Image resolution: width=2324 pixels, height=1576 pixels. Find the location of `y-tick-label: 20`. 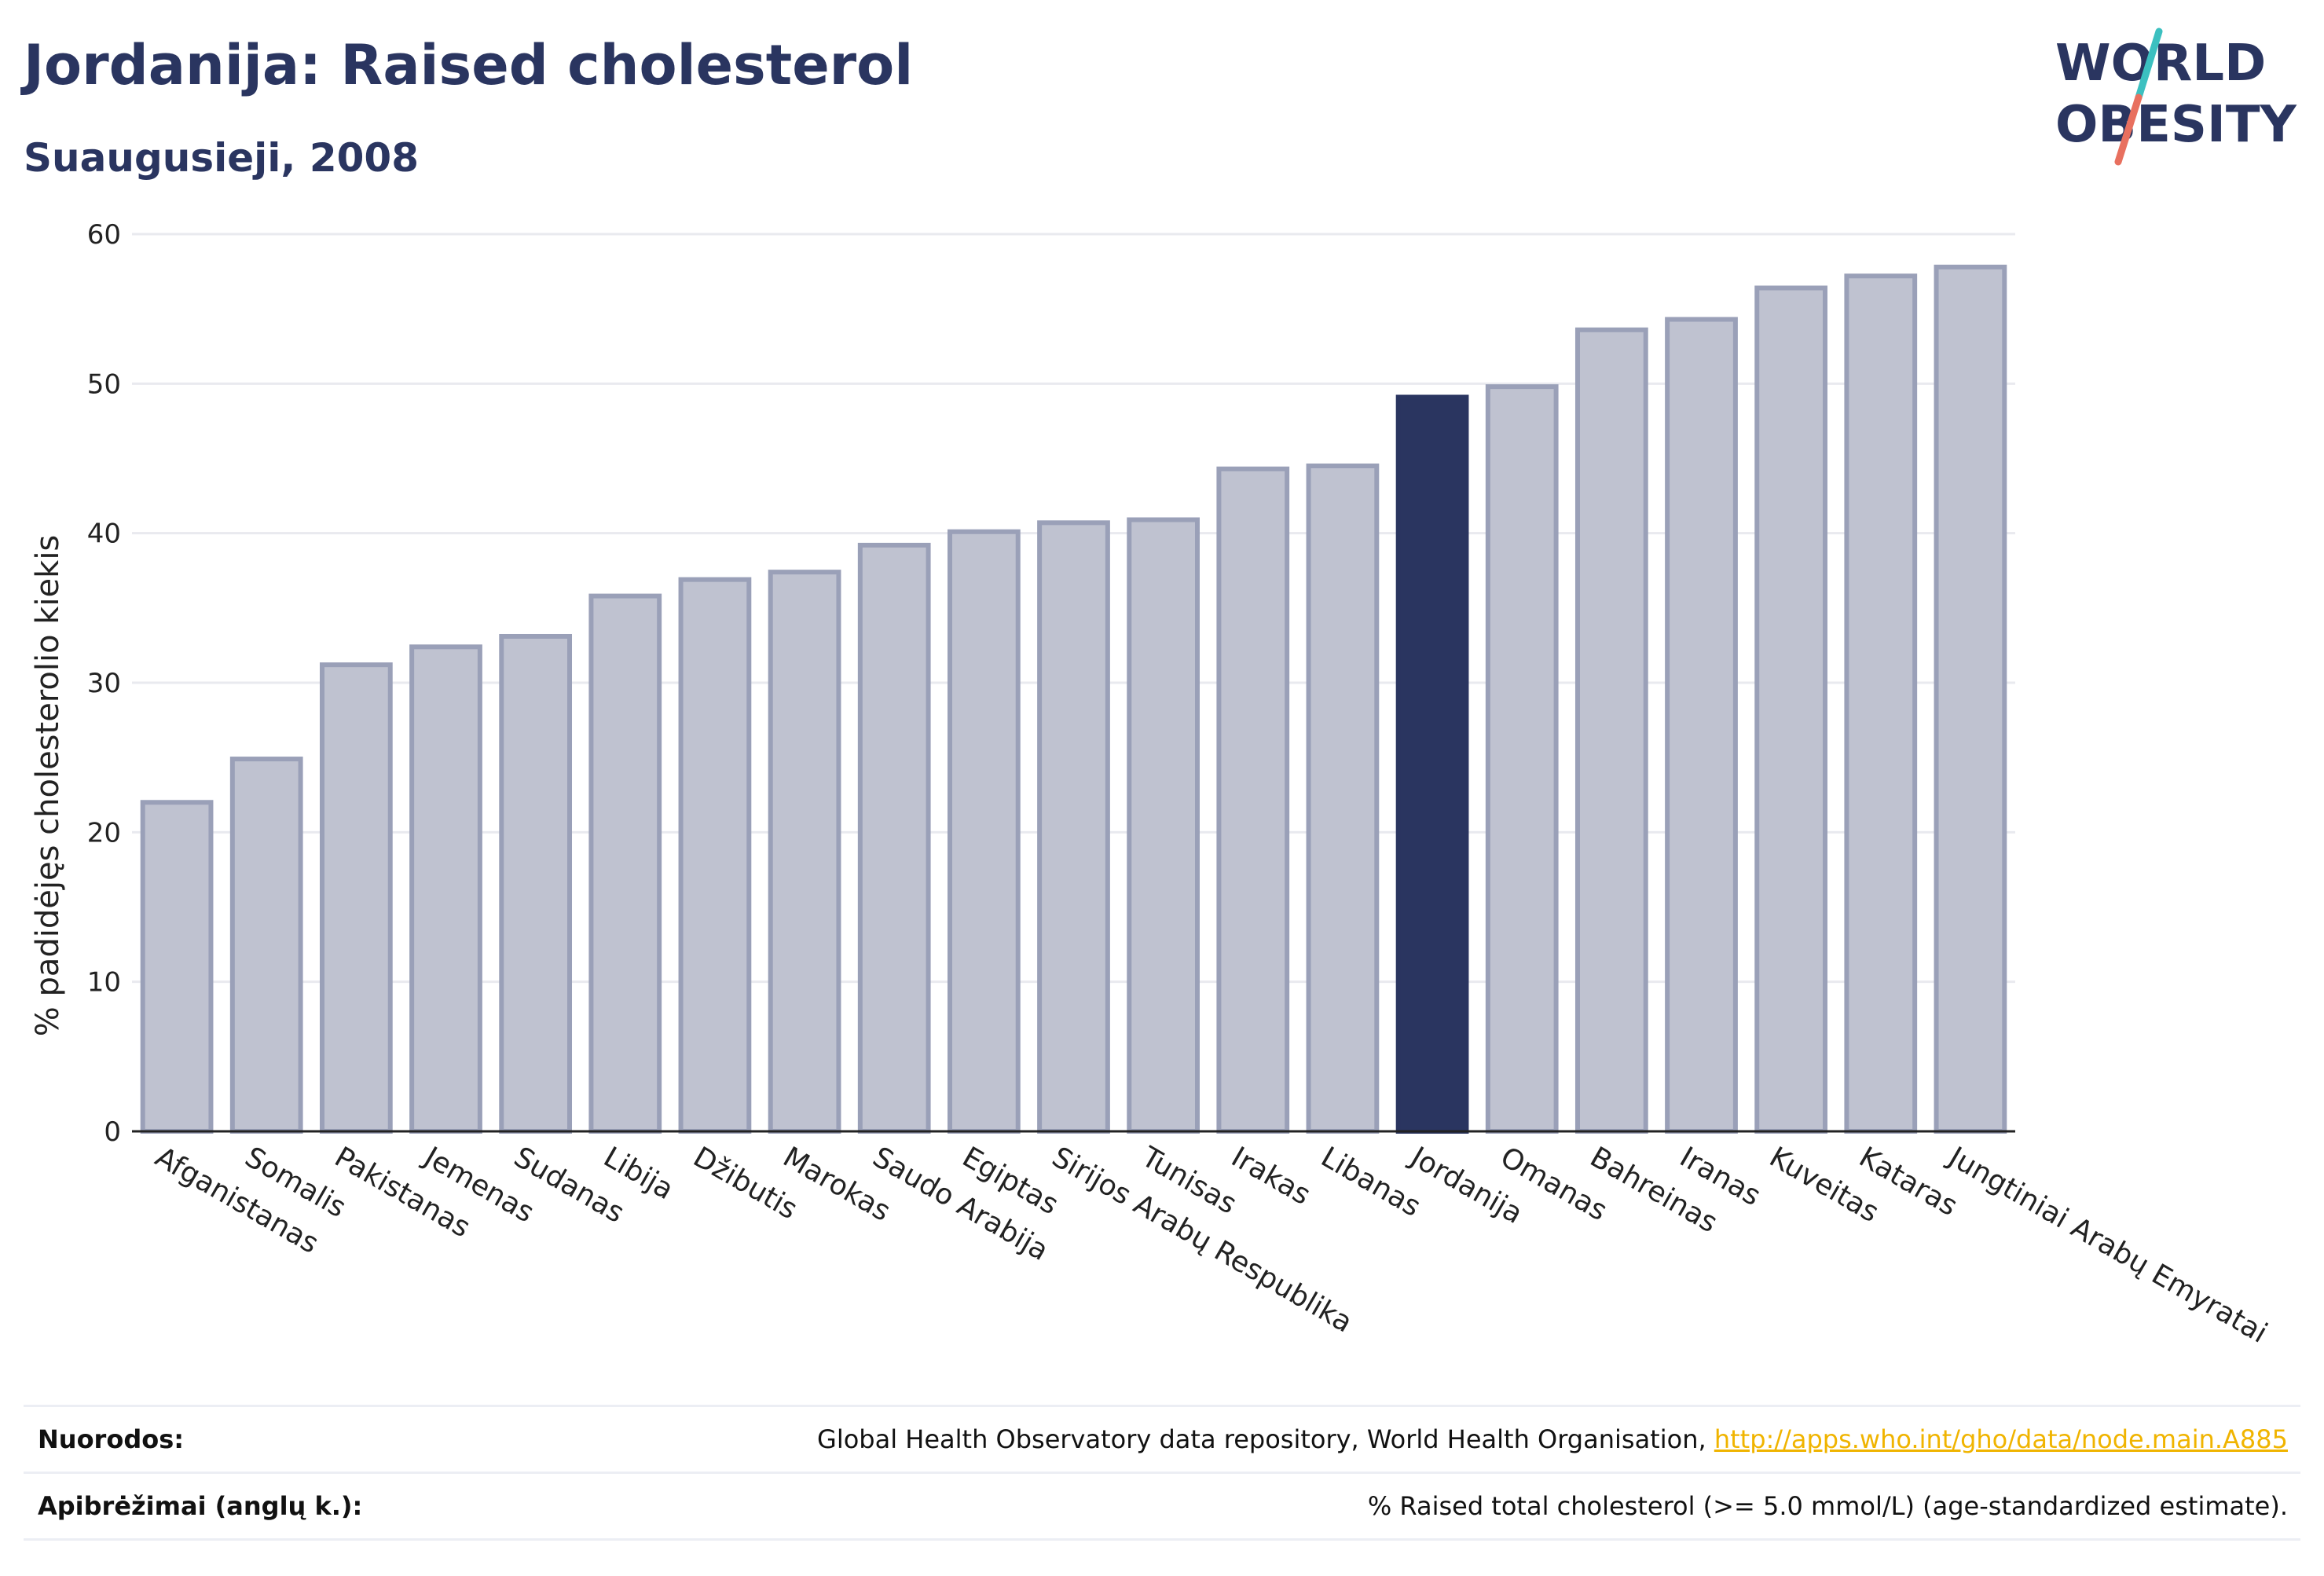

y-tick-label: 20 is located at coordinates (104, 832).